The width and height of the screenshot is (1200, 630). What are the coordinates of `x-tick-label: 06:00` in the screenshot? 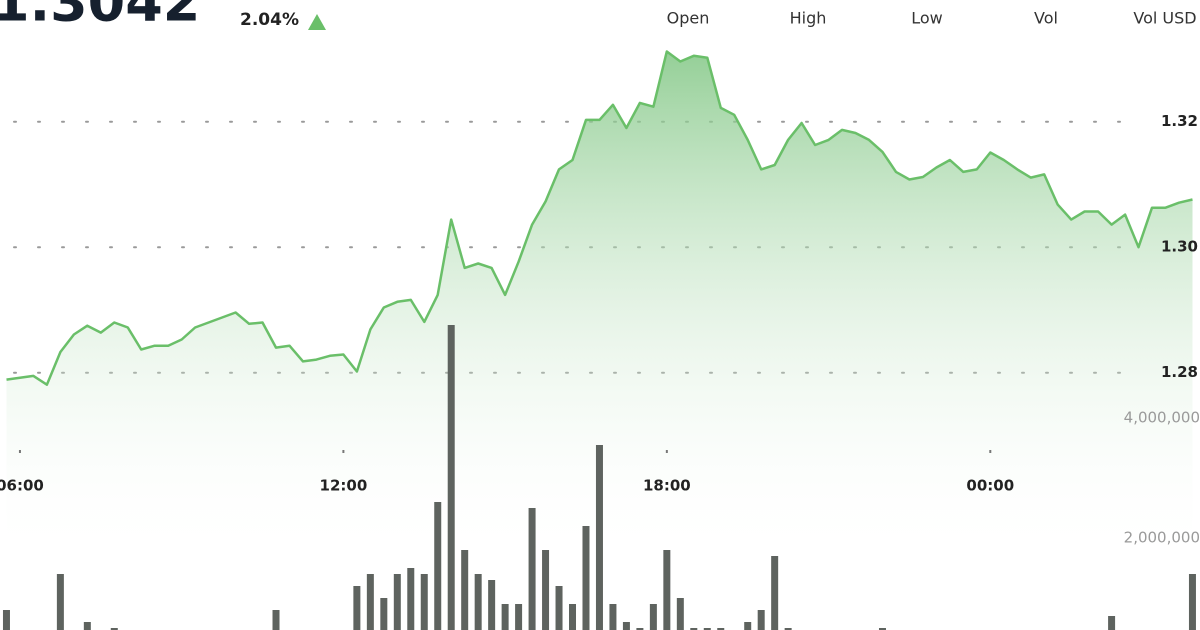 It's located at (22, 486).